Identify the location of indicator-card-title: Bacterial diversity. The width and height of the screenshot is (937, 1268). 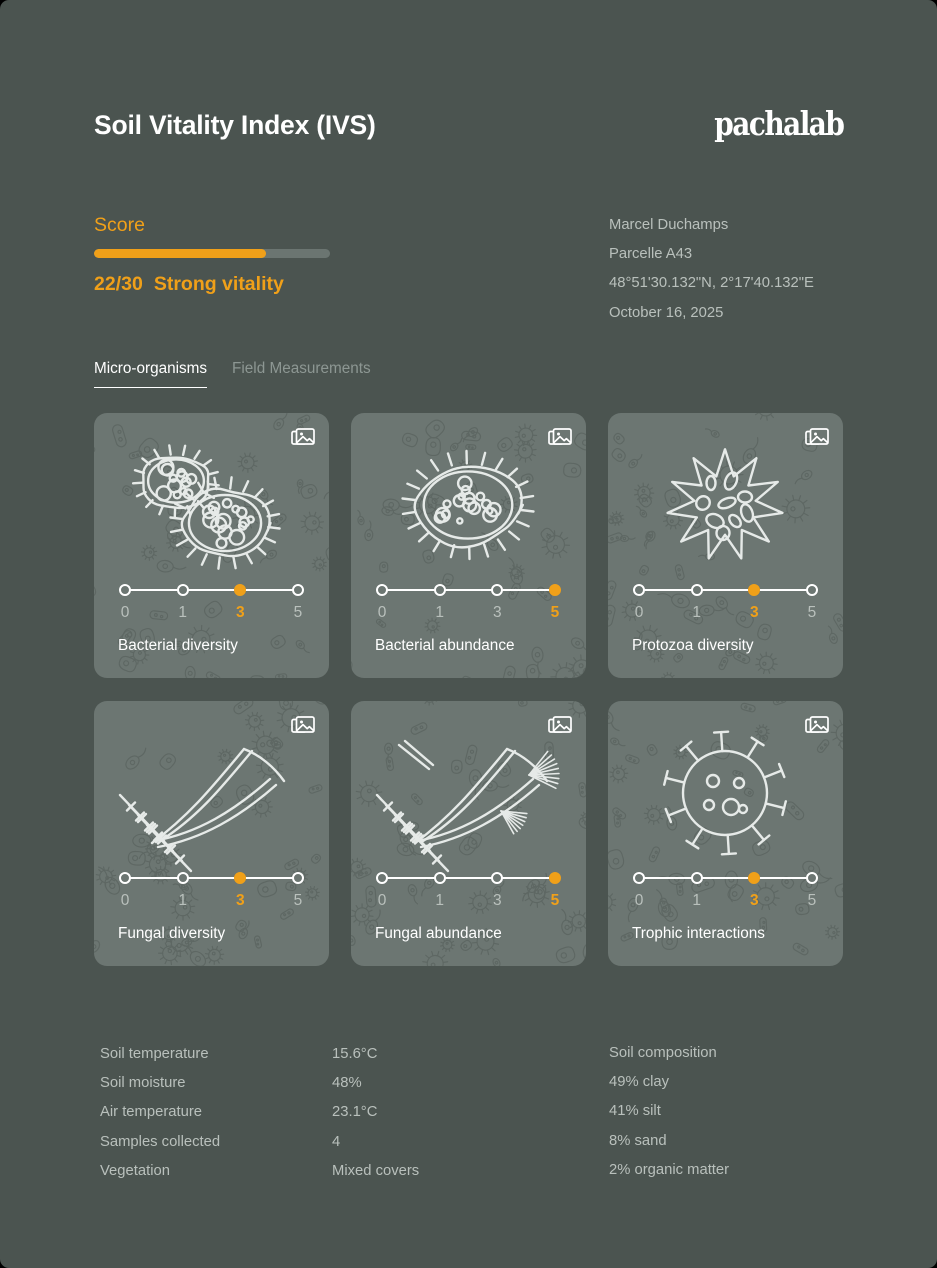
(178, 645).